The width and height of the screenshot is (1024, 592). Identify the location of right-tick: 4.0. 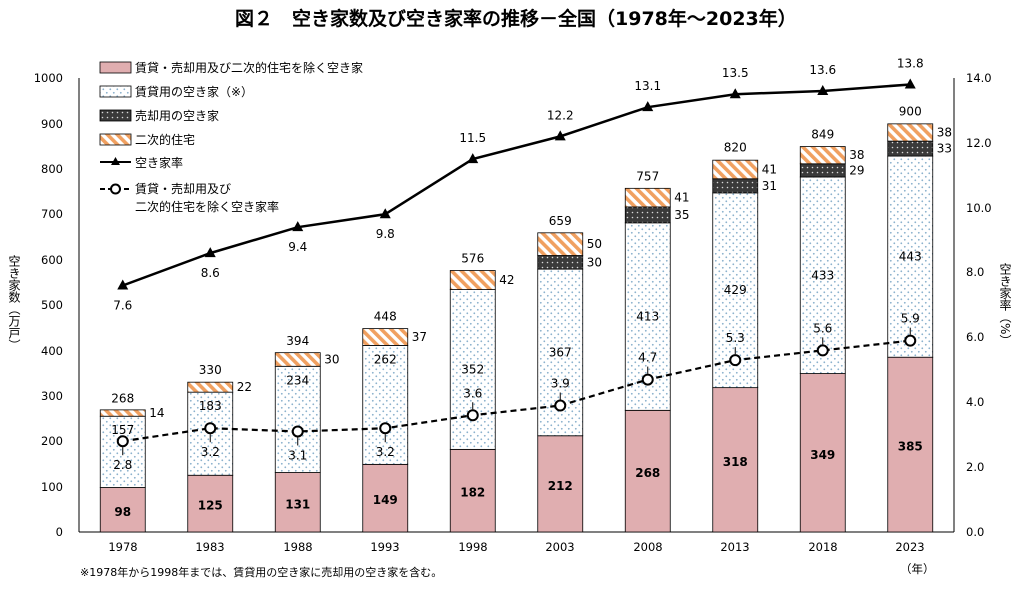
(975, 402).